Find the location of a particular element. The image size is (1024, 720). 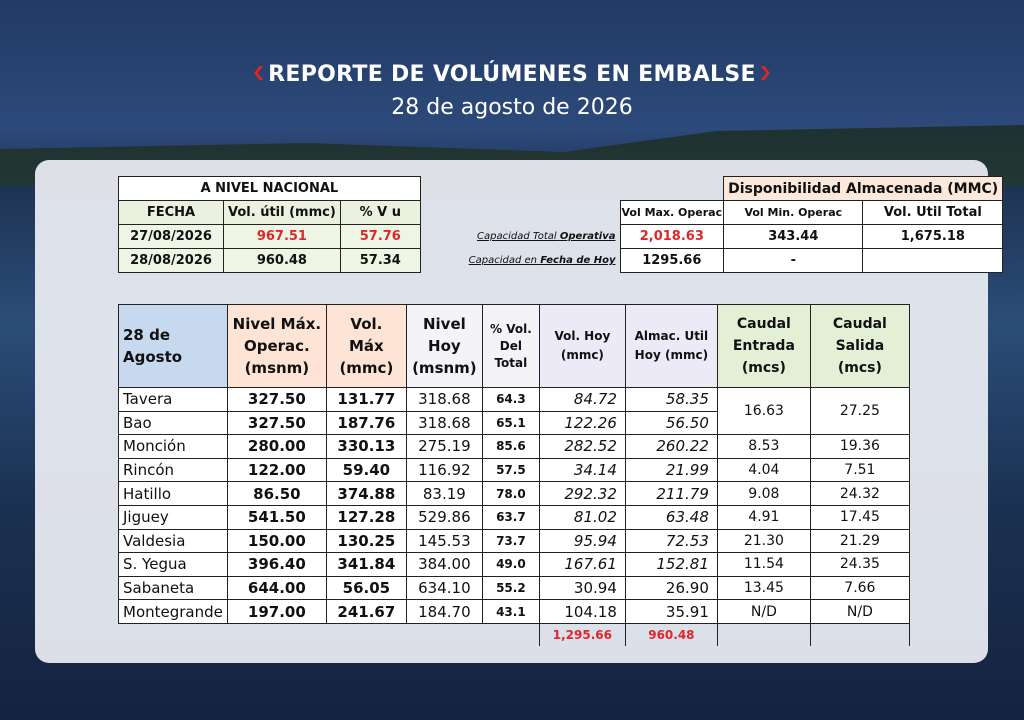

title-row: Disponibilidad Almacenada (MMC) is located at coordinates (722, 188).